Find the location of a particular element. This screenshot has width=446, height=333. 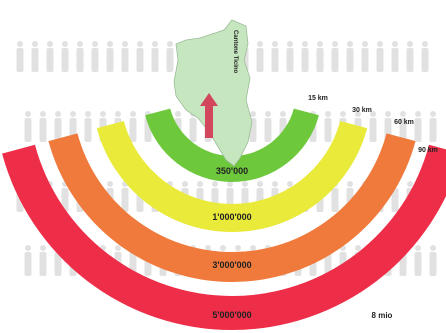

population-label-2: 1'000'000 is located at coordinates (231, 217).